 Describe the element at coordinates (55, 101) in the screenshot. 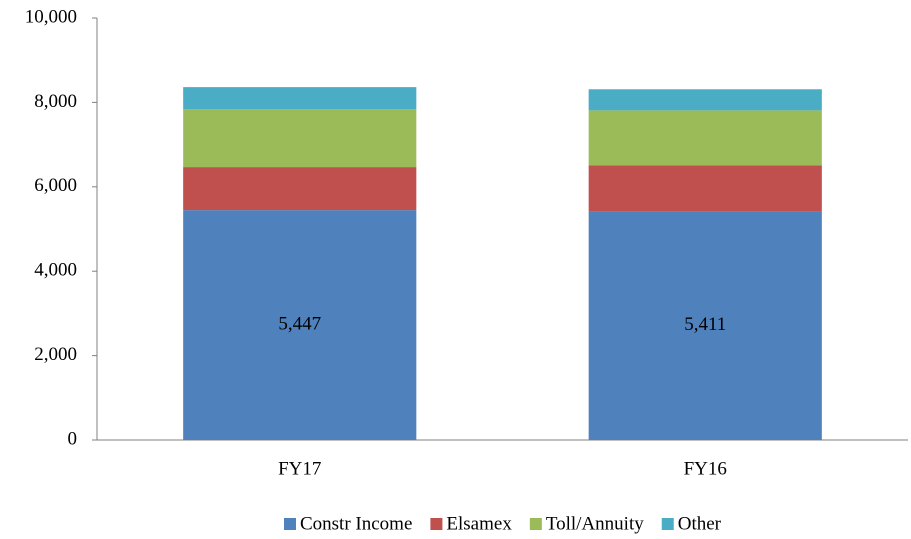

I see `y-tick-label: 8,000` at that location.